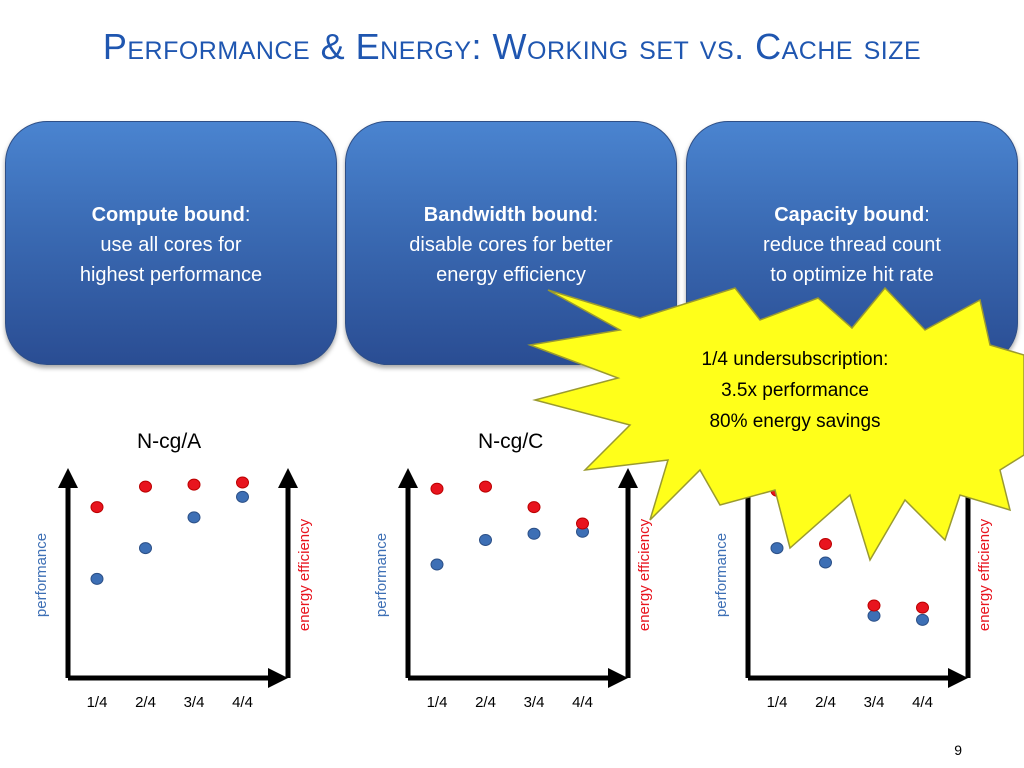 The height and width of the screenshot is (768, 1024). What do you see at coordinates (795, 359) in the screenshot?
I see `callout-line-1: 1/4 undersubscription:` at bounding box center [795, 359].